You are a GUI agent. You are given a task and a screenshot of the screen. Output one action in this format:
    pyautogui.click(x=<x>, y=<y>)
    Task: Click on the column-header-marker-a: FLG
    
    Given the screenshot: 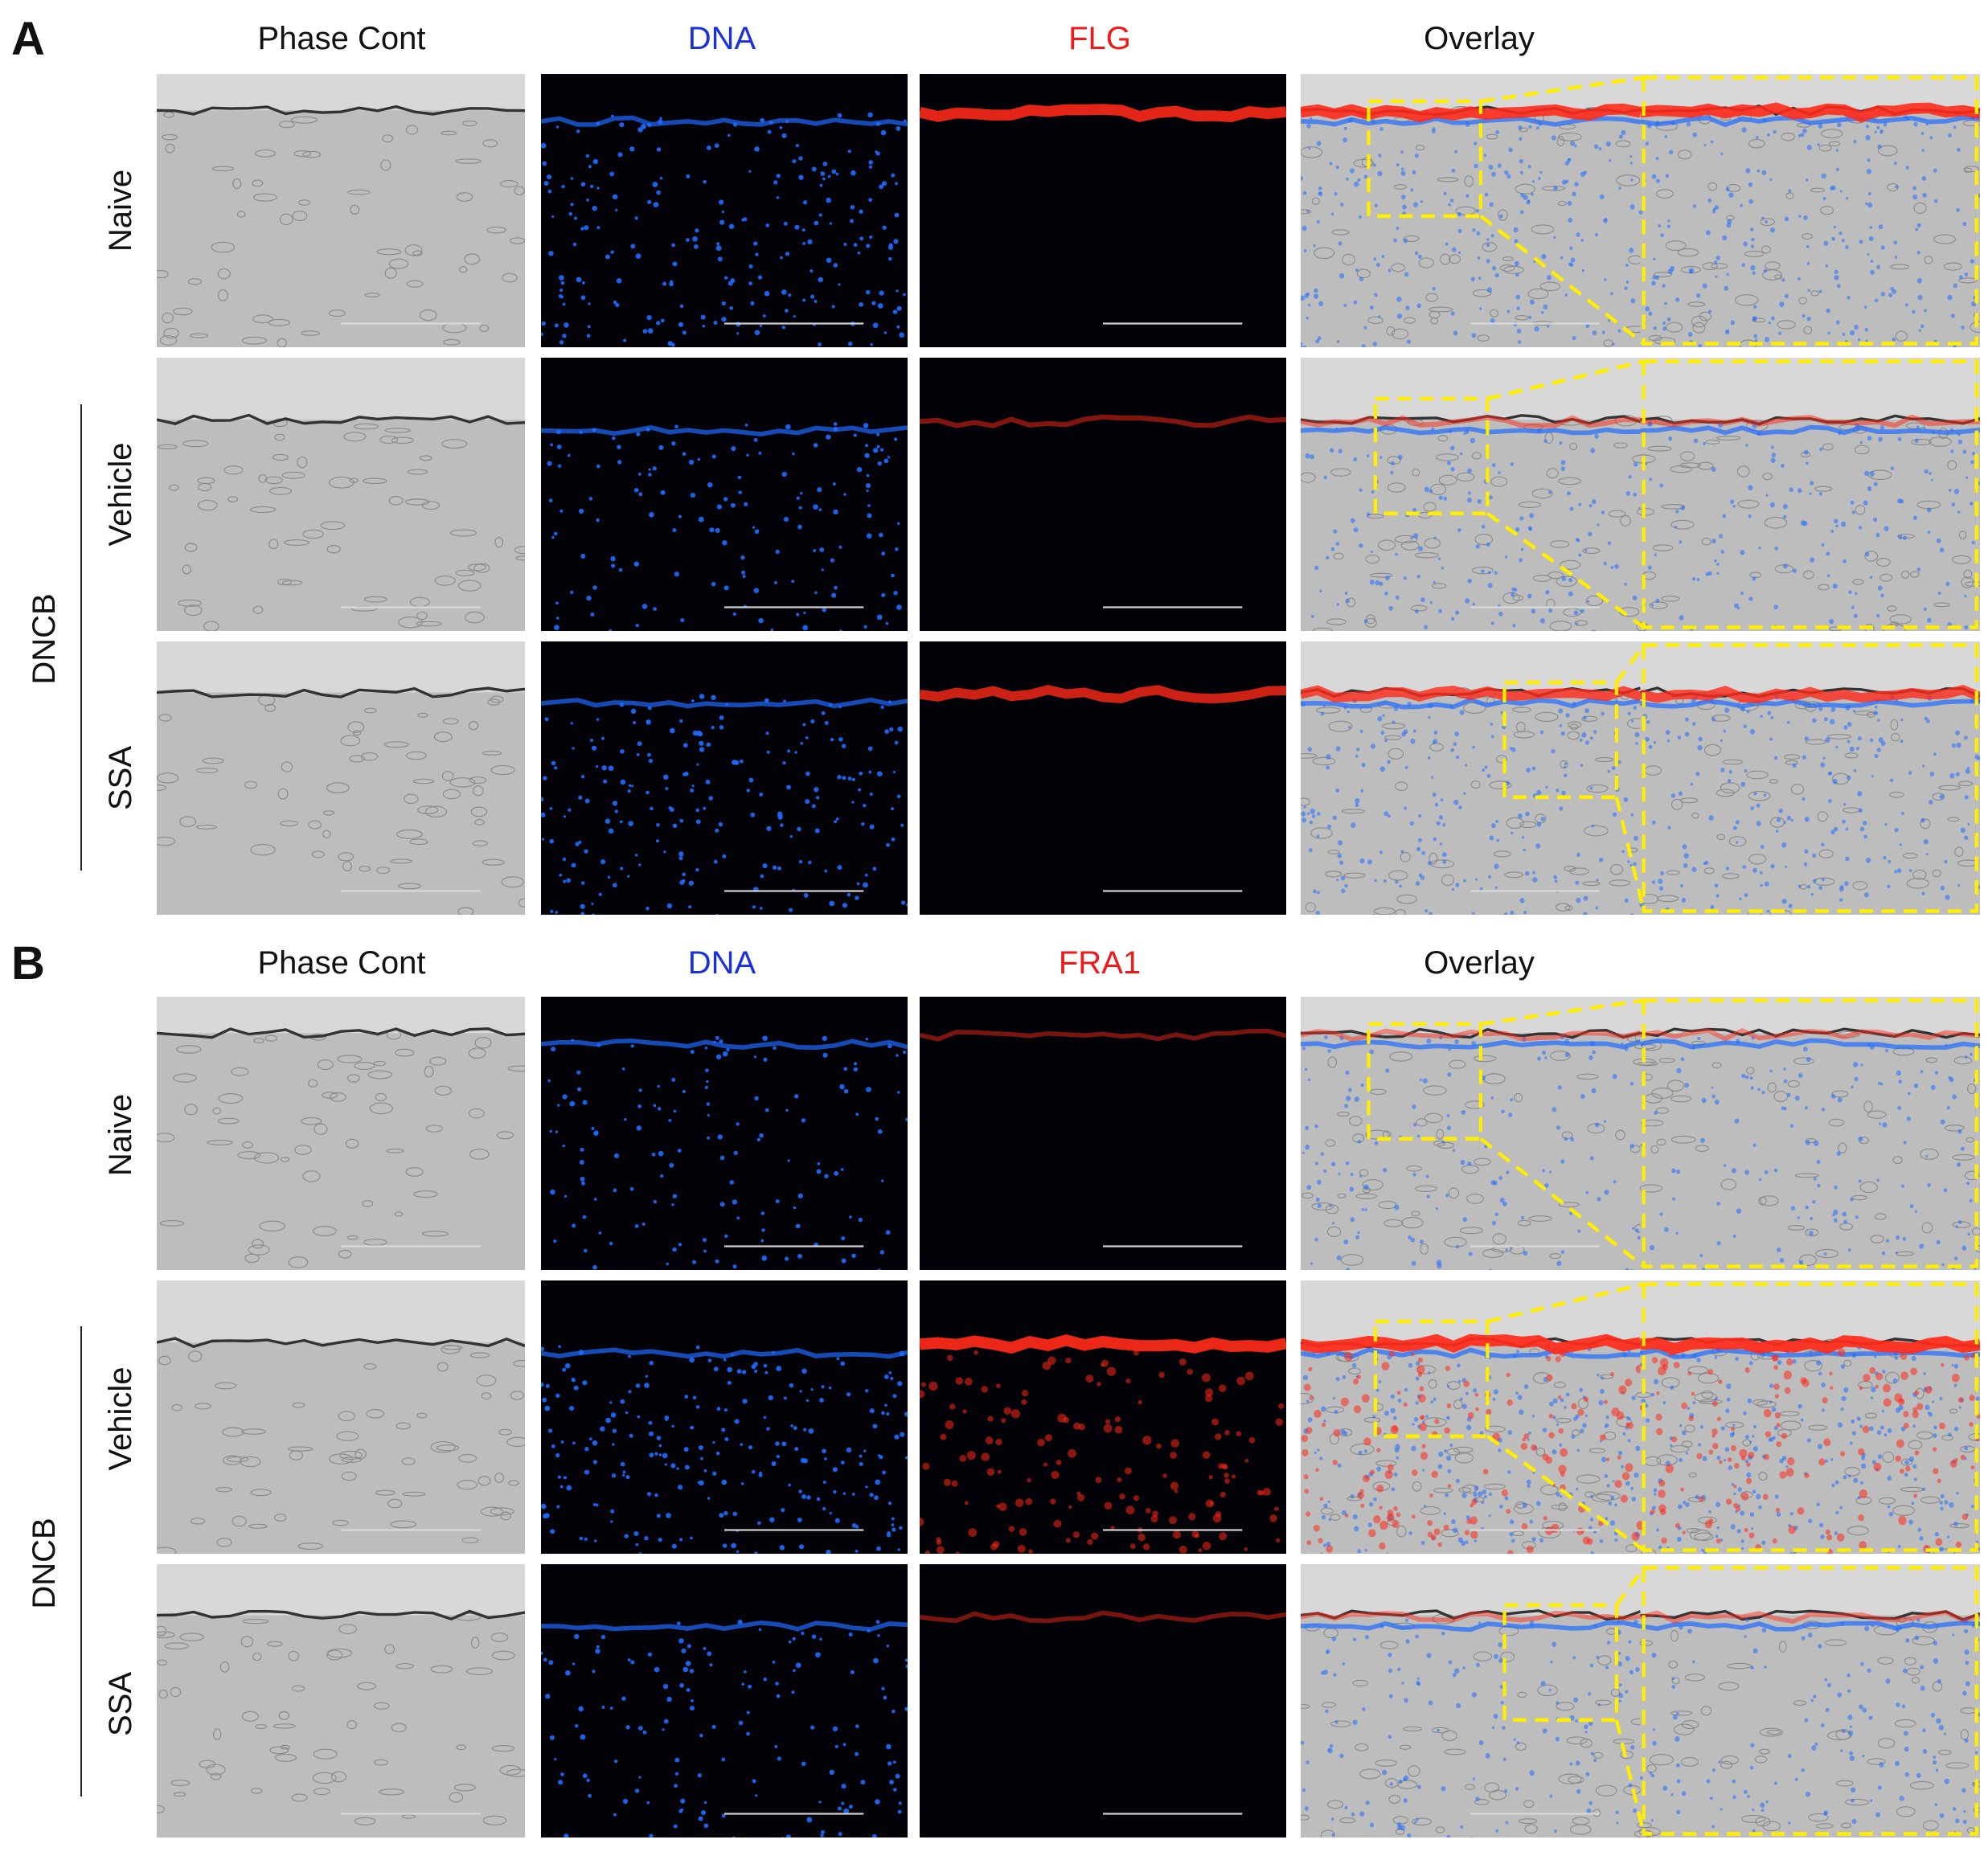 What is the action you would take?
    pyautogui.click(x=1100, y=38)
    